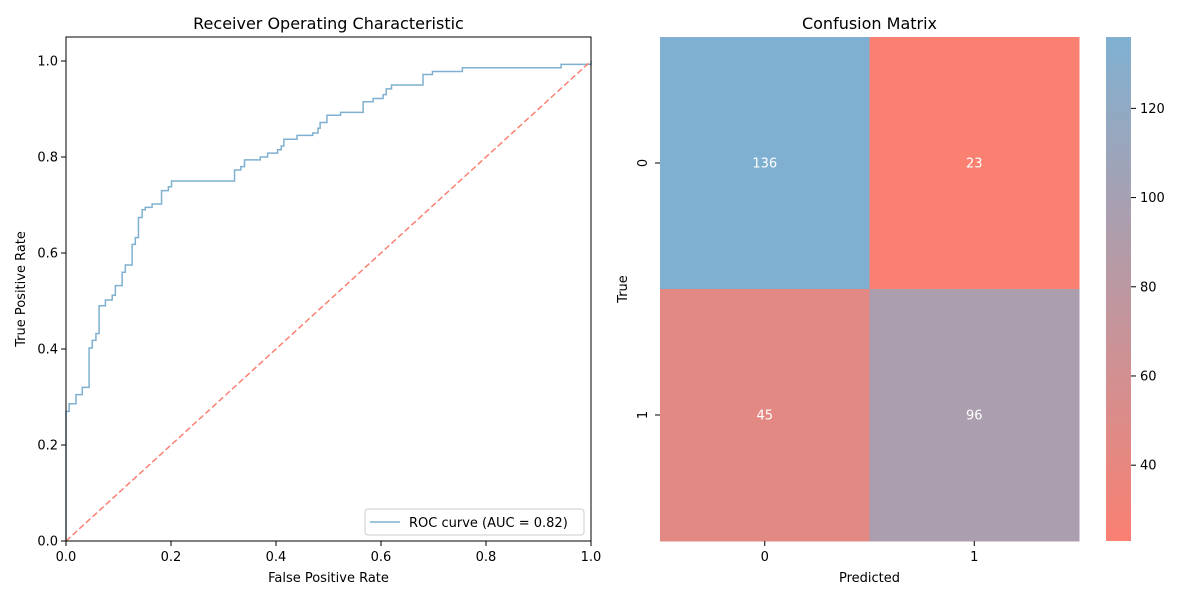 This screenshot has height=600, width=1200. I want to click on colorbar: 40 60 80 100 120, so click(1135, 289).